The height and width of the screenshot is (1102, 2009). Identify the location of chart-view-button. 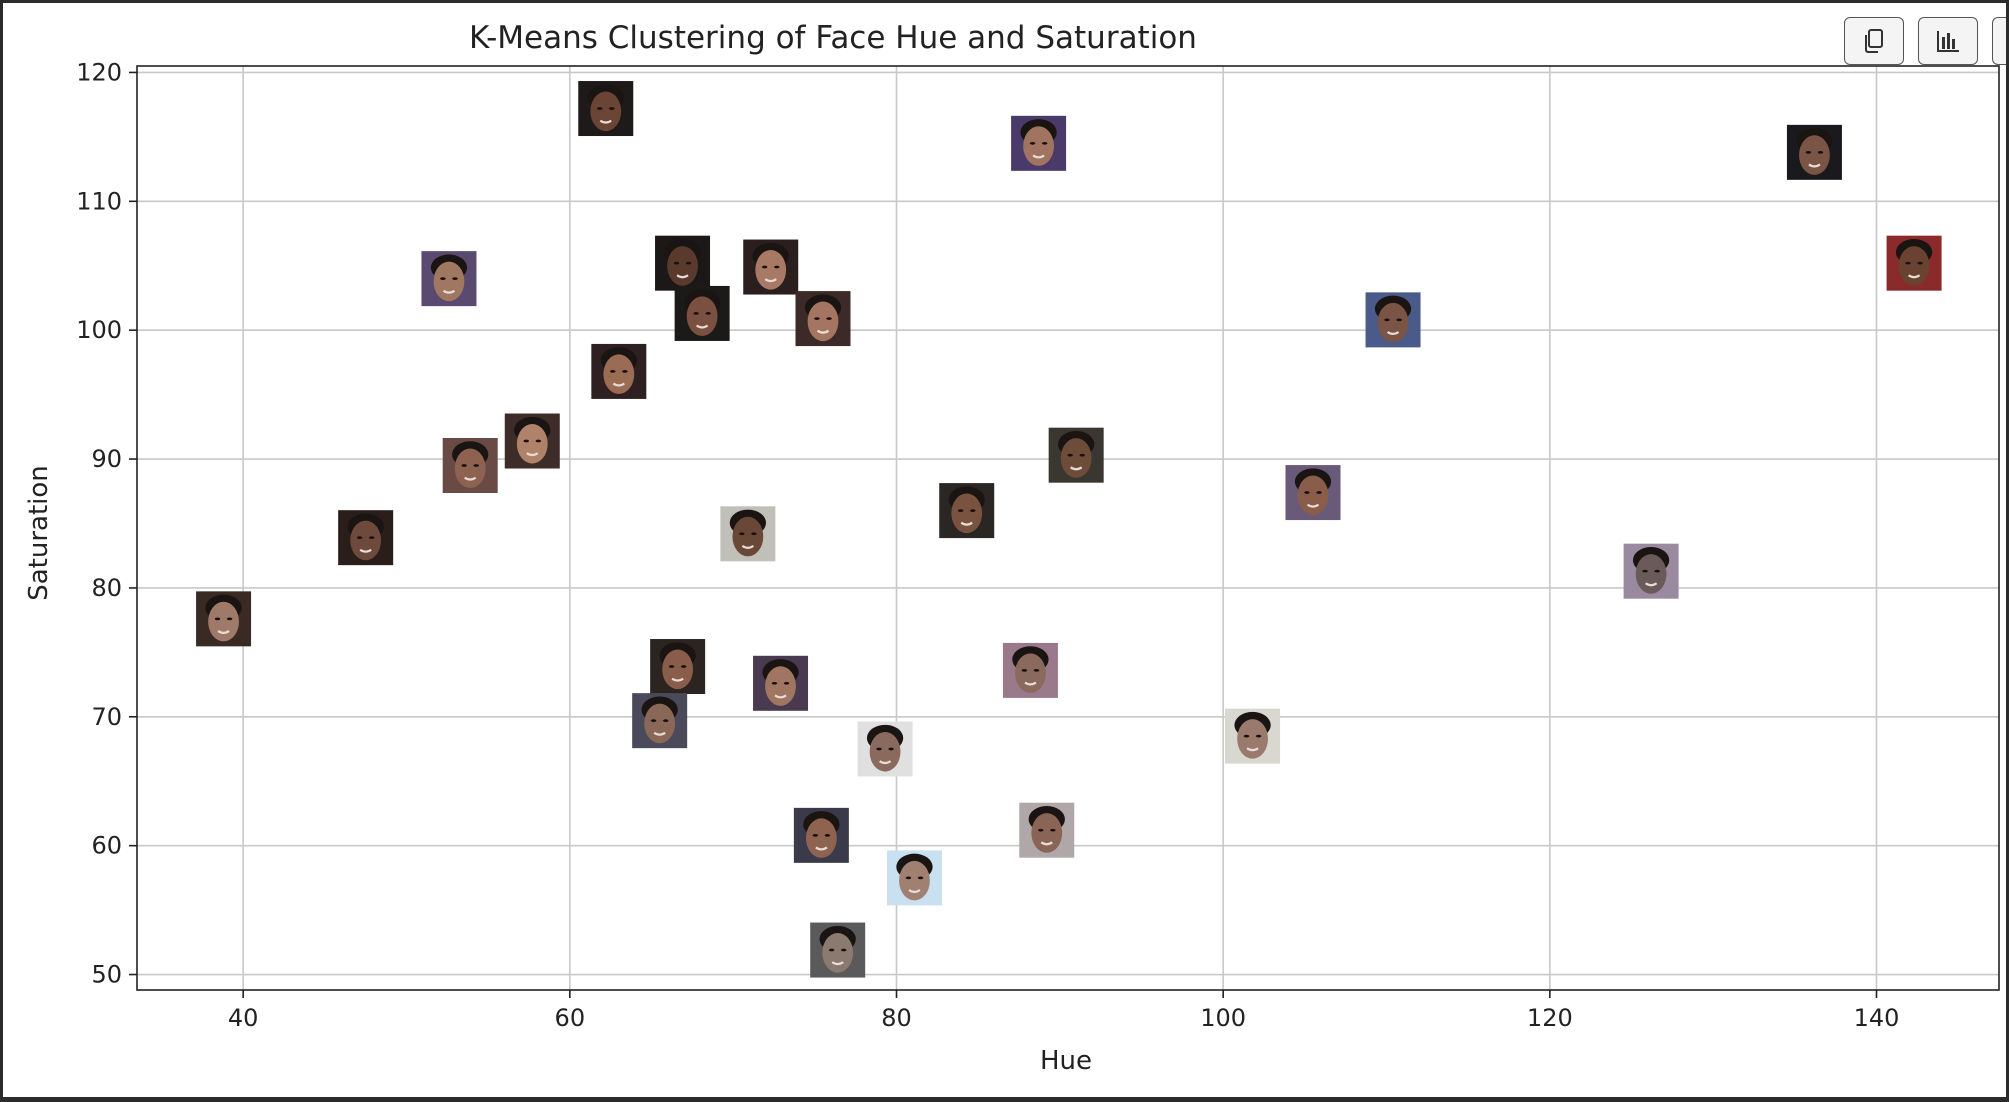
(1948, 41).